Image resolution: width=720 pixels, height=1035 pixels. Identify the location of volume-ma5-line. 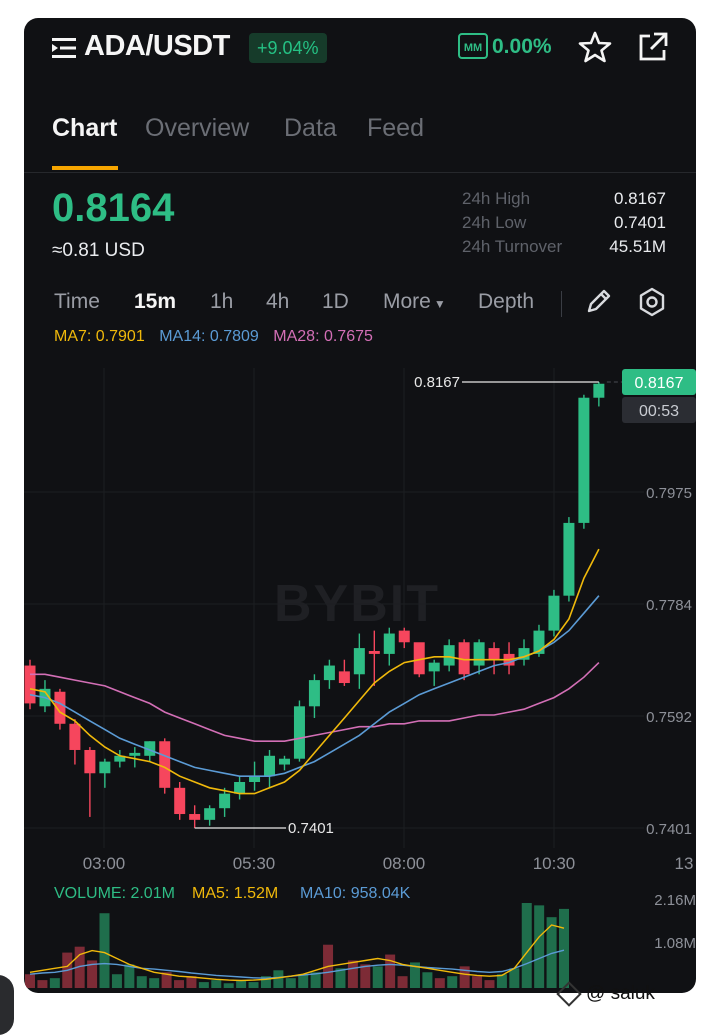
(297, 953).